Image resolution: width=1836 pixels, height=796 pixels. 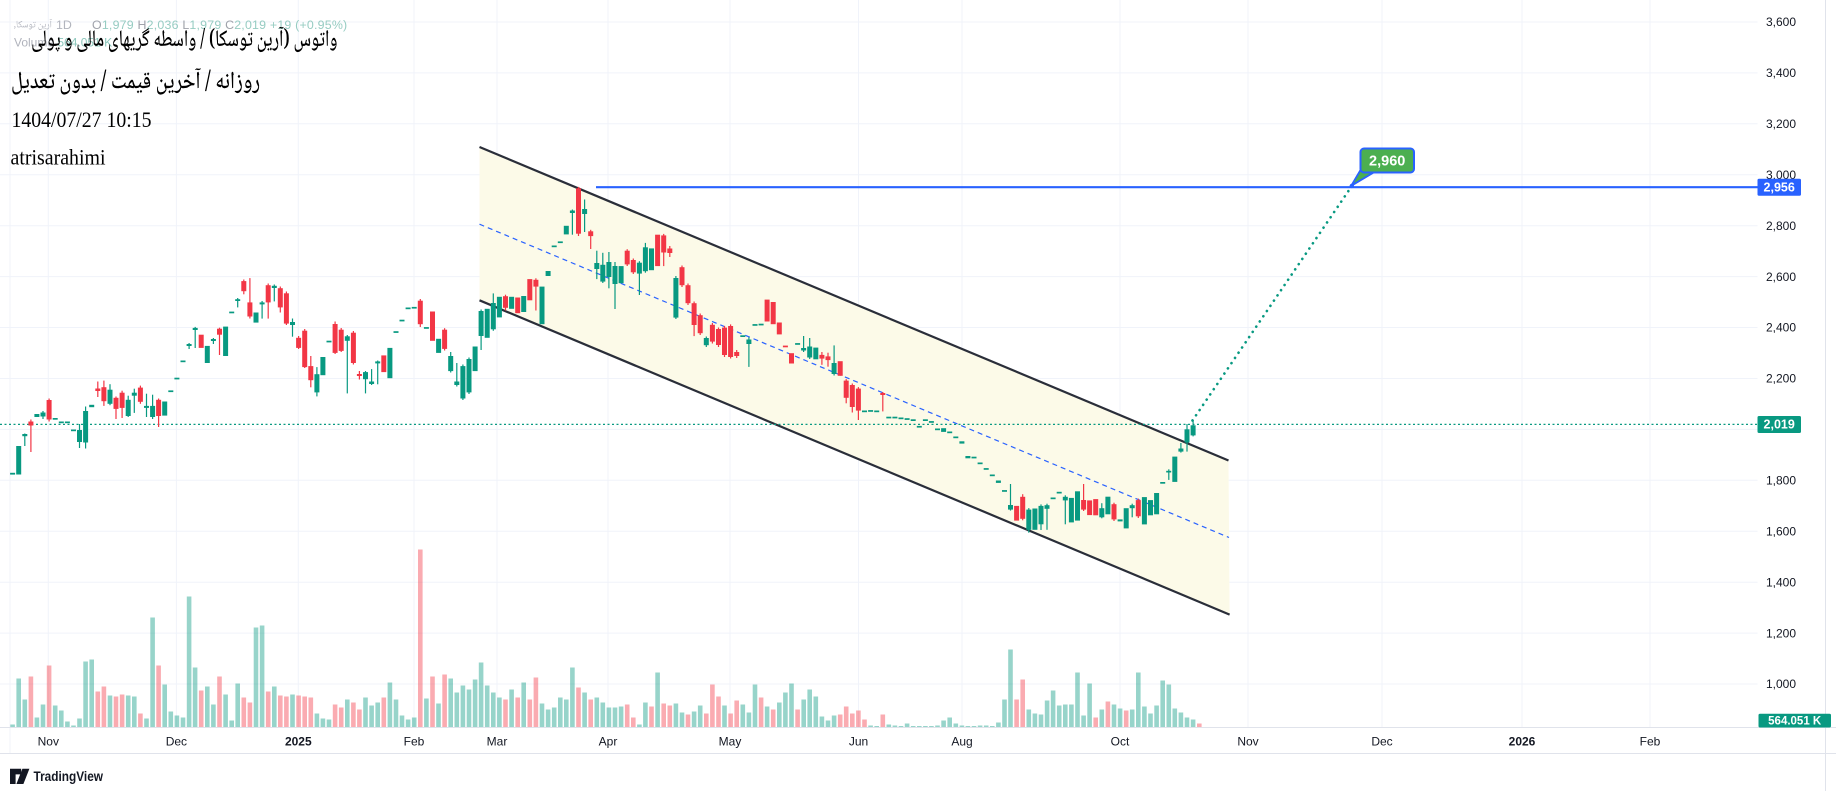 I want to click on svg-text: 2,956, so click(x=1779, y=187).